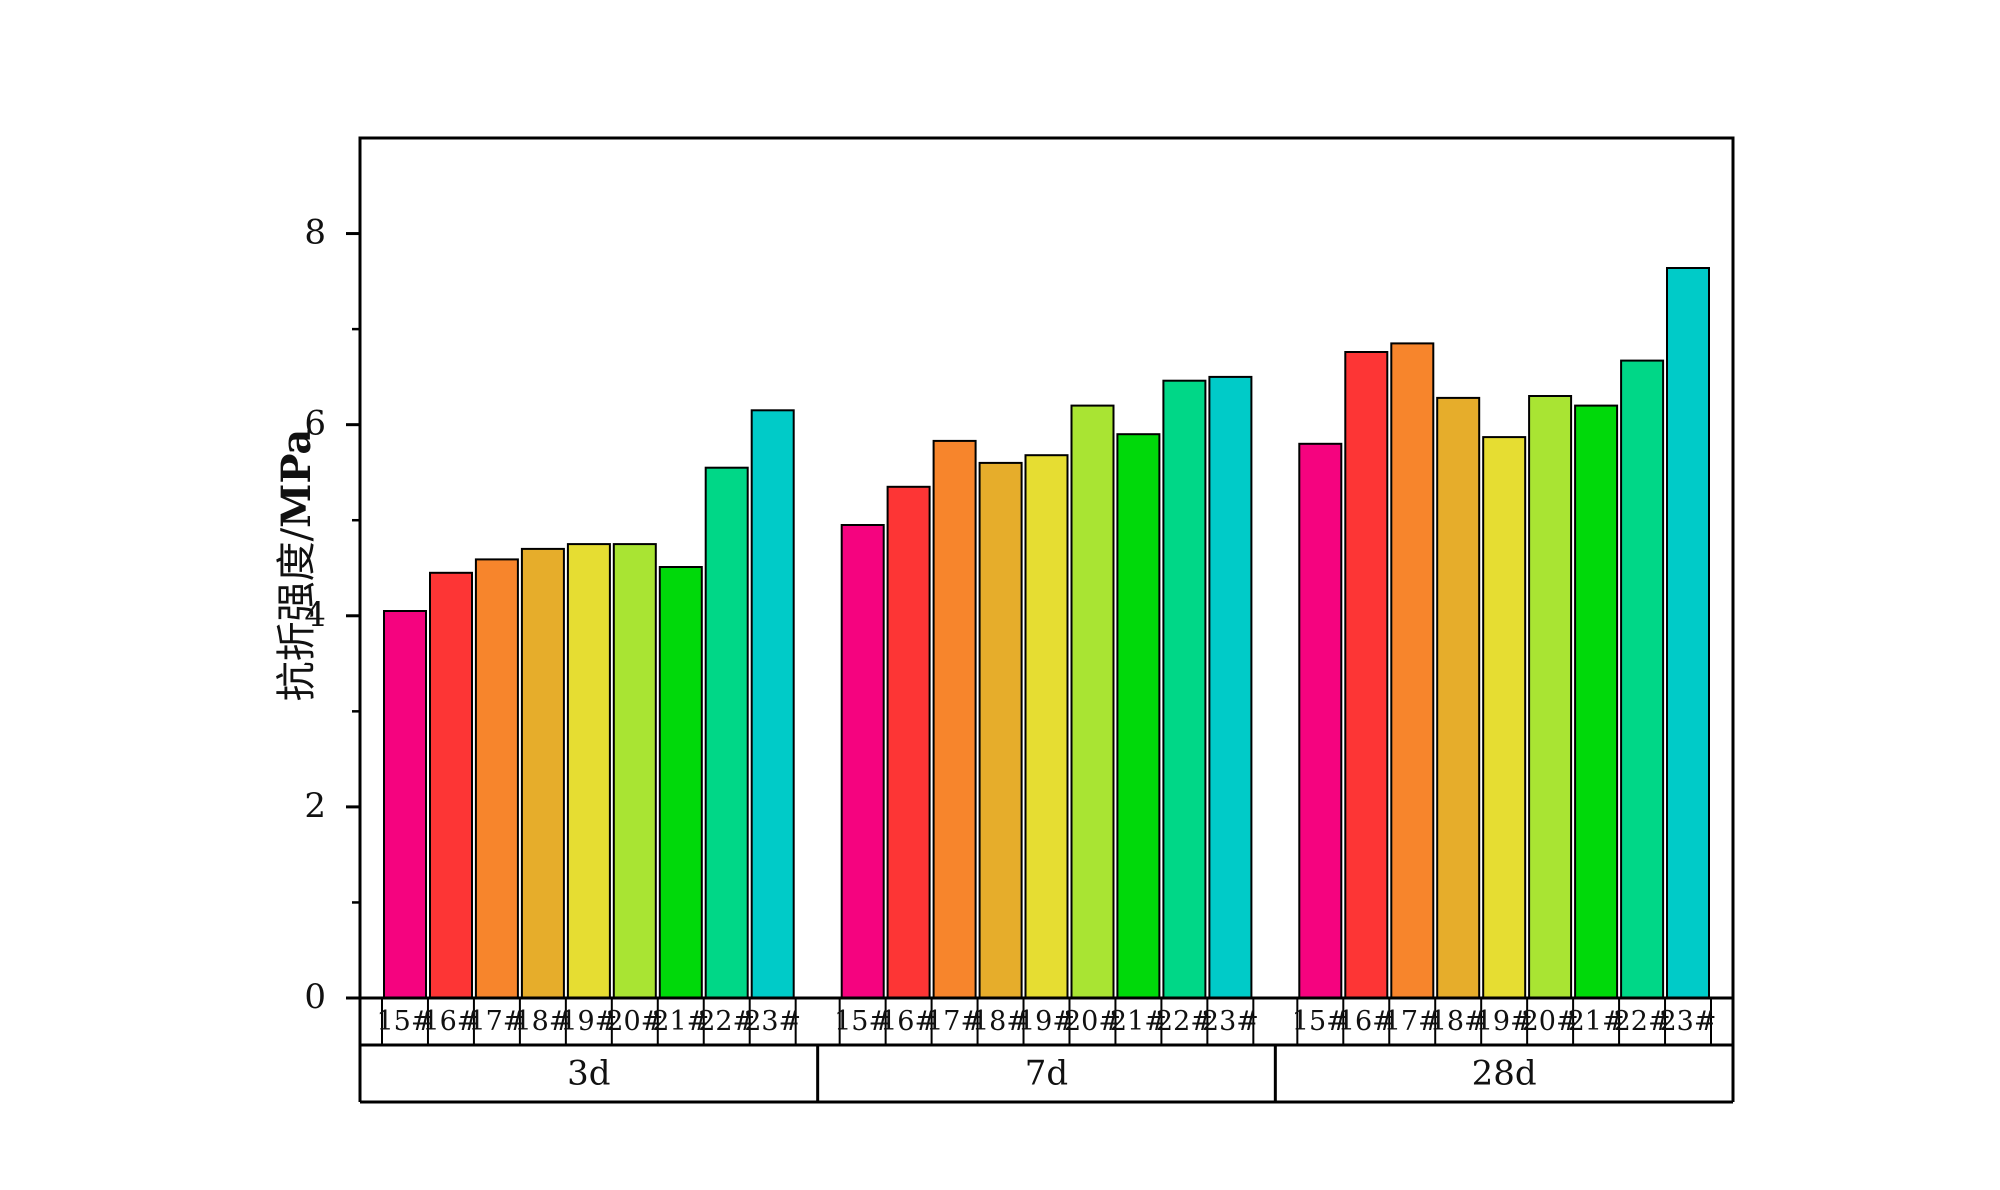 The height and width of the screenshot is (1190, 2000). What do you see at coordinates (297, 614) in the screenshot?
I see `y-axis-label-cn: 抗折强度/` at bounding box center [297, 614].